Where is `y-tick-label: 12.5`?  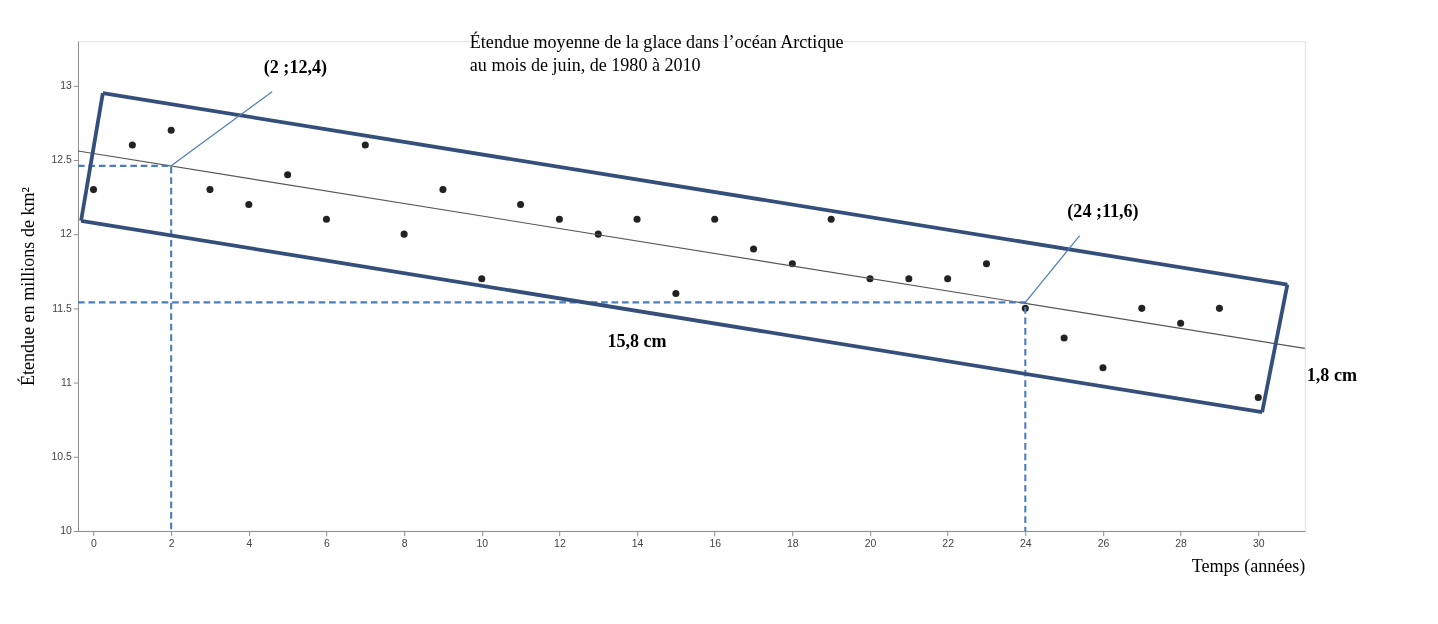
y-tick-label: 12.5 is located at coordinates (61, 160).